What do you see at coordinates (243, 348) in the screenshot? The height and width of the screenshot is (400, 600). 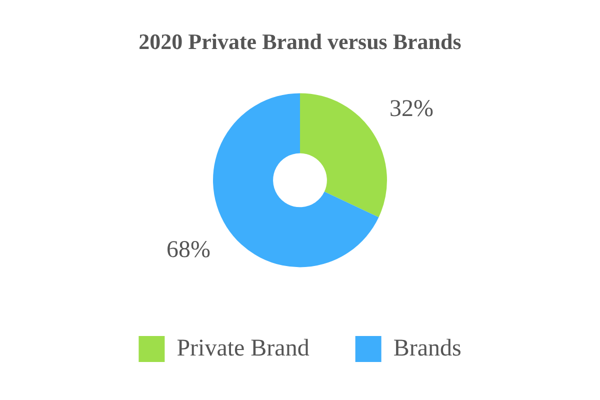 I see `legend-label: Private Brand` at bounding box center [243, 348].